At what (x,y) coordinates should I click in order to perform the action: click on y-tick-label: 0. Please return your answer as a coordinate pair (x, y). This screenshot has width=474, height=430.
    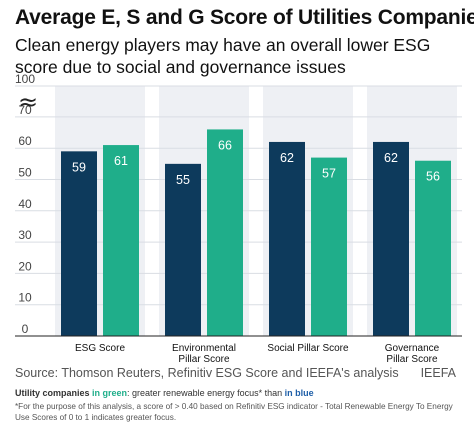
    Looking at the image, I should click on (25, 329).